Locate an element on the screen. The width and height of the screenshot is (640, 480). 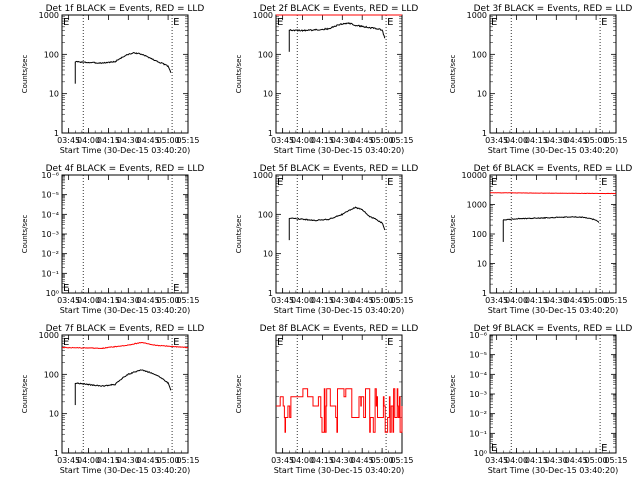
panel-title: Det 9f BLACK = Events, RED = LLD is located at coordinates (553, 329).